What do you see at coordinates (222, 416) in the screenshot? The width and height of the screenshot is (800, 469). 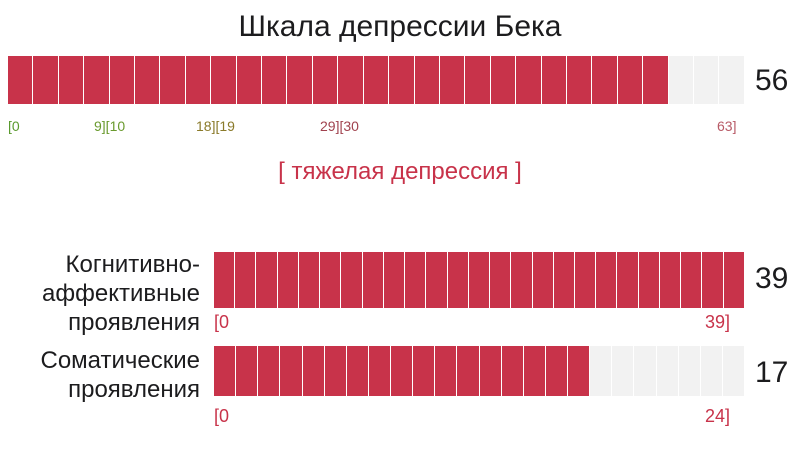 I see `subscale-somatic-range-start: [0` at bounding box center [222, 416].